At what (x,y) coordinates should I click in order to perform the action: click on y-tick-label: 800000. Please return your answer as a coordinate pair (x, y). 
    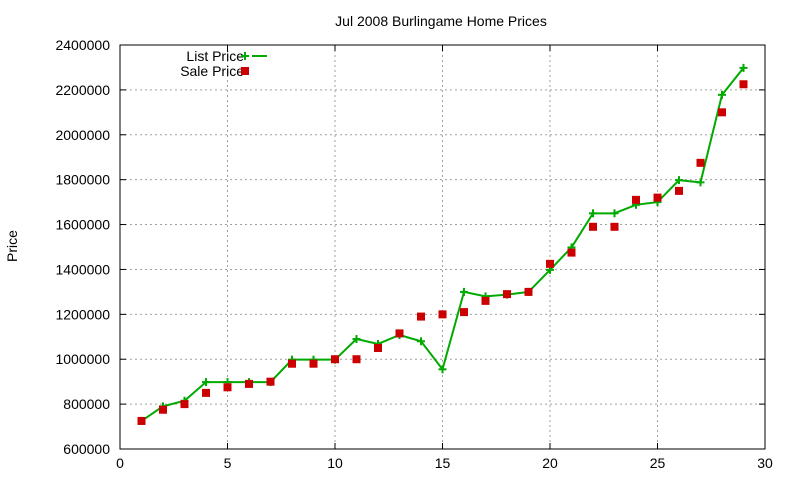
    Looking at the image, I should click on (86, 404).